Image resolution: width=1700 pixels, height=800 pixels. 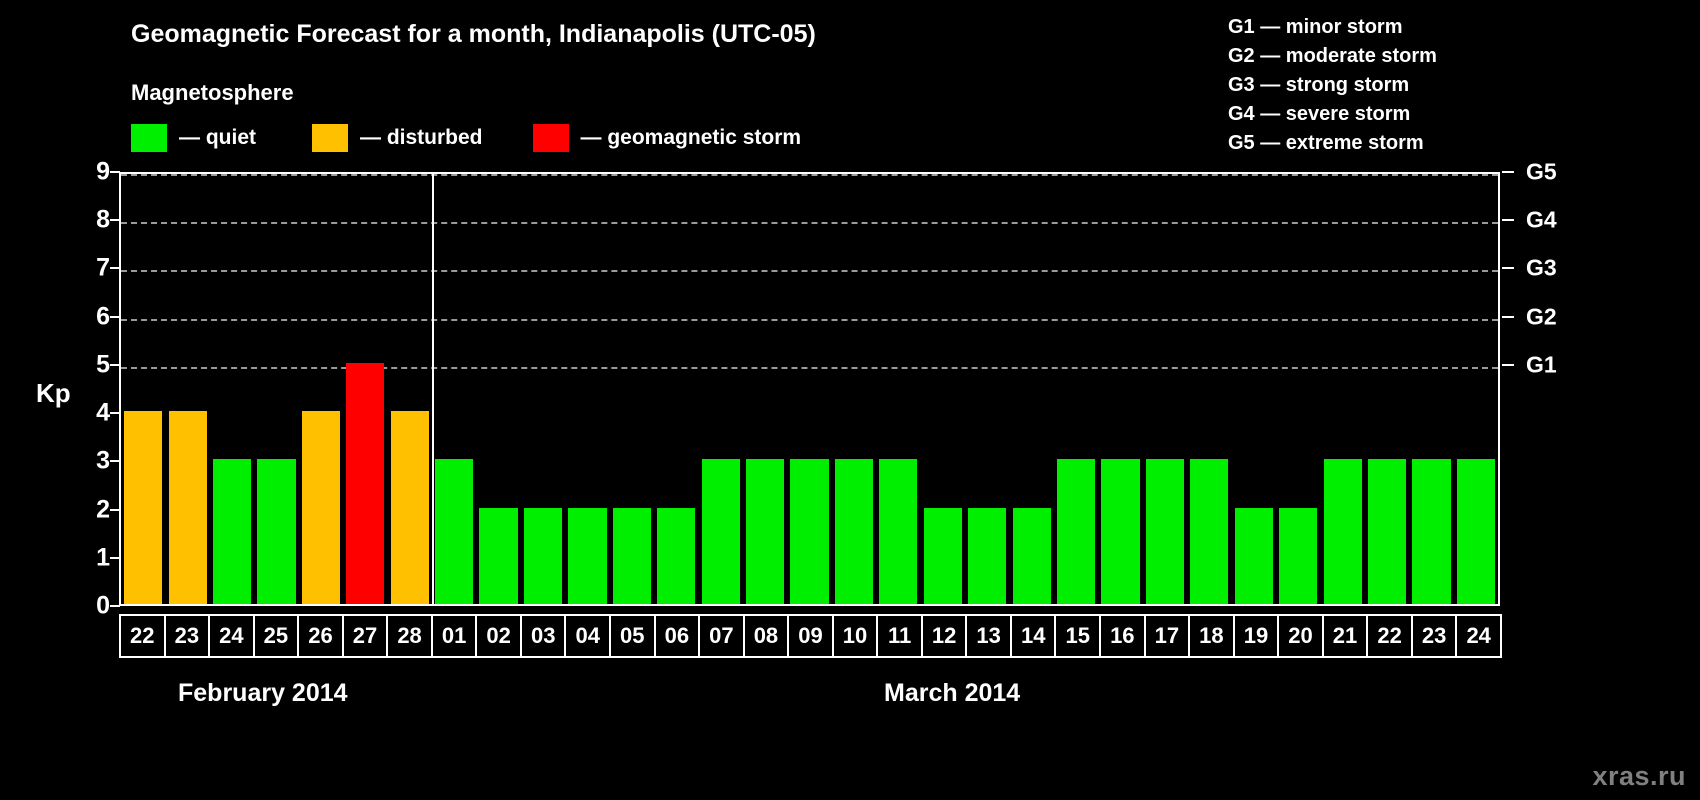 What do you see at coordinates (365, 636) in the screenshot?
I see `date-label-cell: 27` at bounding box center [365, 636].